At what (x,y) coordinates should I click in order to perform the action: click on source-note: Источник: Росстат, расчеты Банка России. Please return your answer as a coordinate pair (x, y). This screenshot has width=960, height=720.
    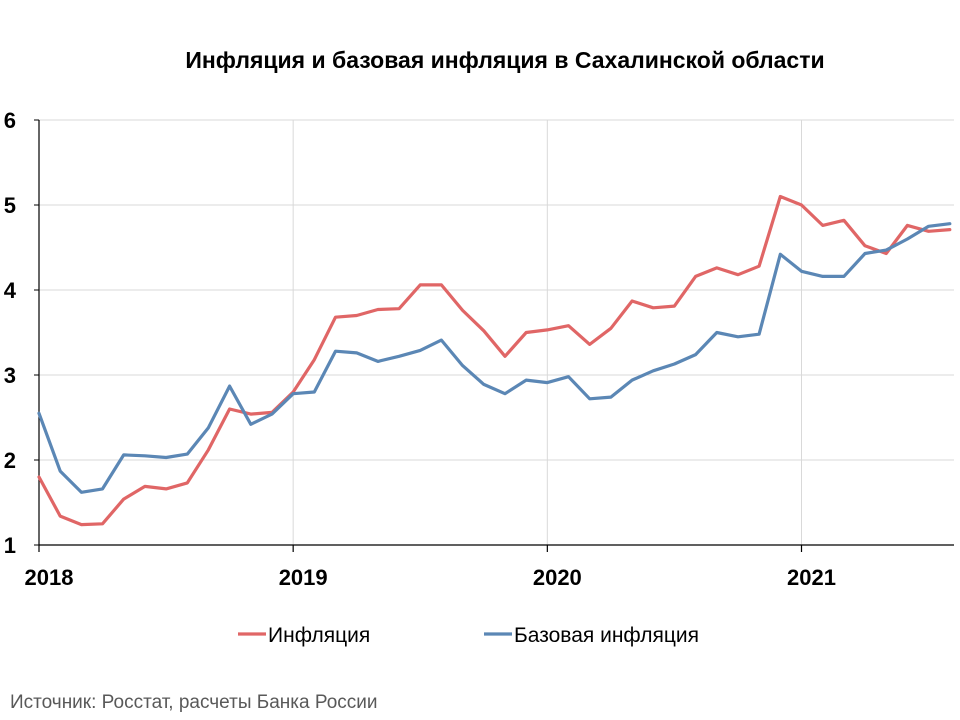
    Looking at the image, I should click on (194, 702).